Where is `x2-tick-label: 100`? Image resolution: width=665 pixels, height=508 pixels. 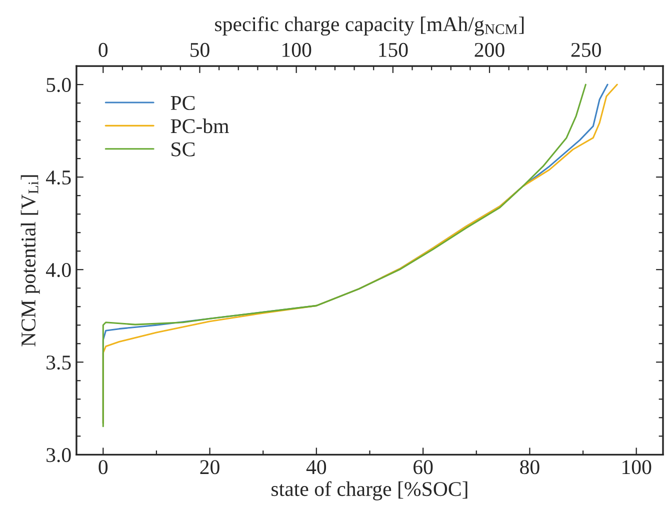 x2-tick-label: 100 is located at coordinates (297, 49).